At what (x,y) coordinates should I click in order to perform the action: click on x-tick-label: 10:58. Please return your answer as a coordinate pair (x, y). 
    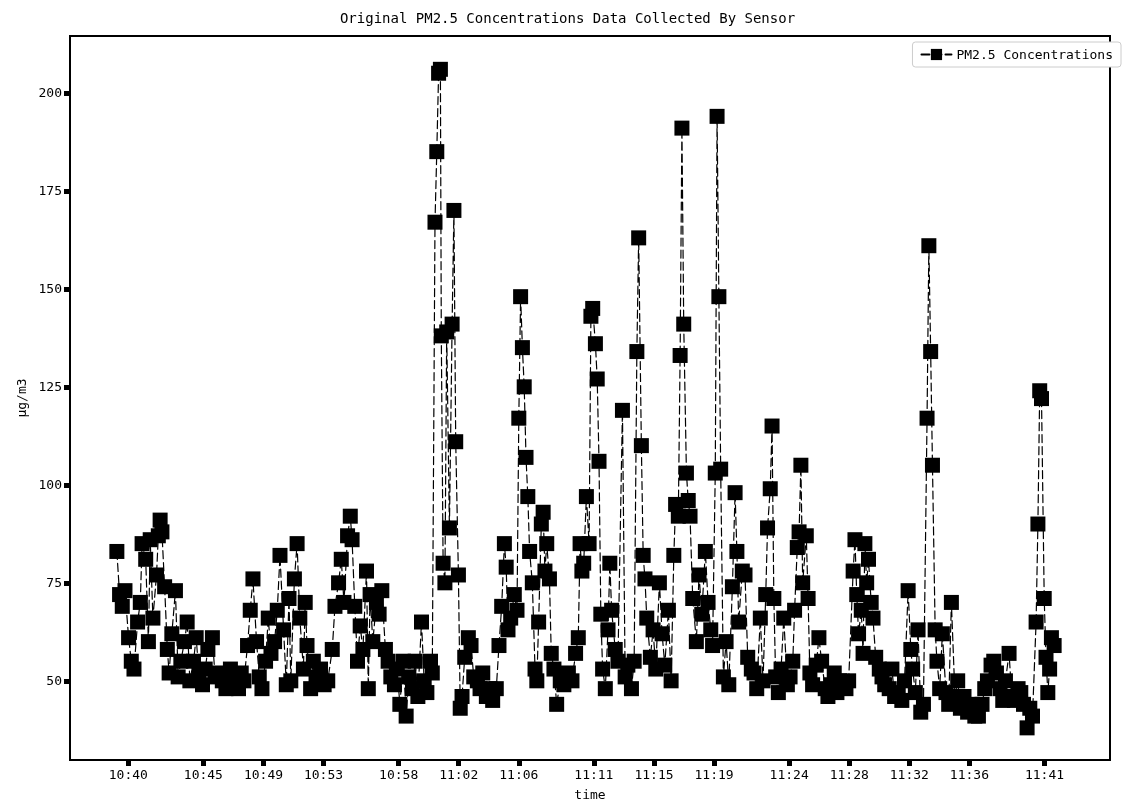
    Looking at the image, I should click on (399, 774).